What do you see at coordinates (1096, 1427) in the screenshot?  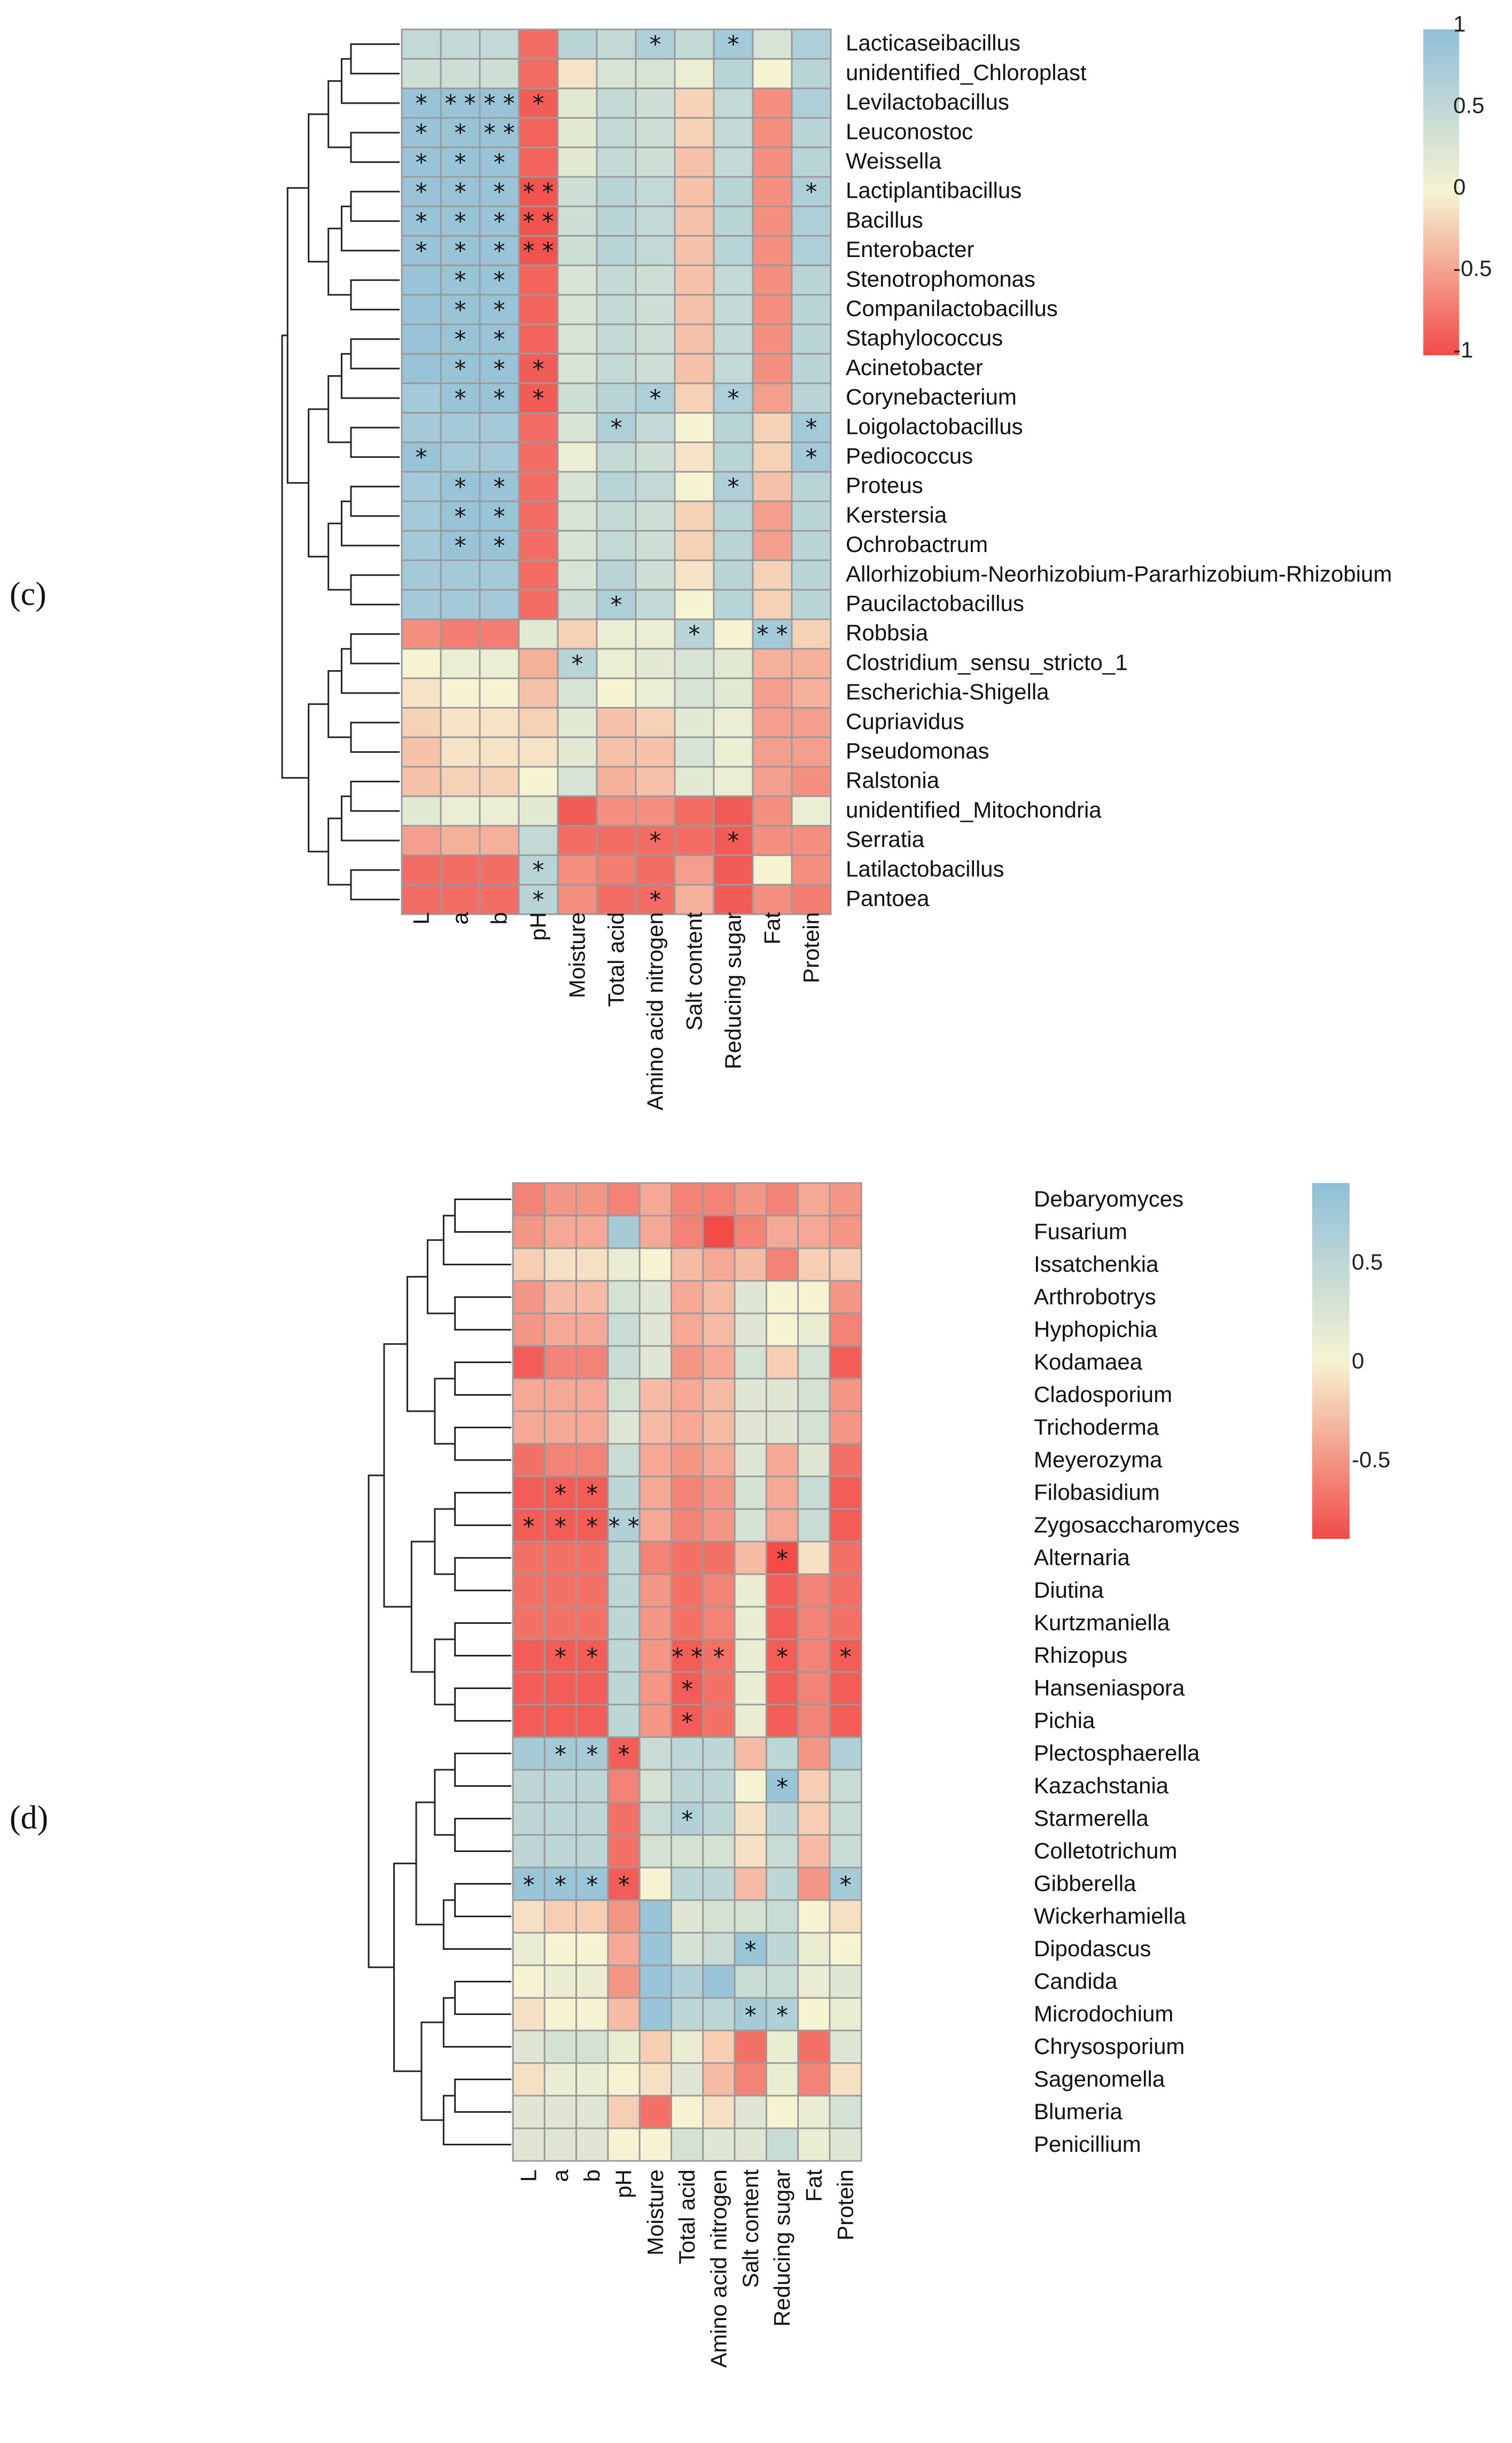 I see `row-label-trichoderma: Trichoderma` at bounding box center [1096, 1427].